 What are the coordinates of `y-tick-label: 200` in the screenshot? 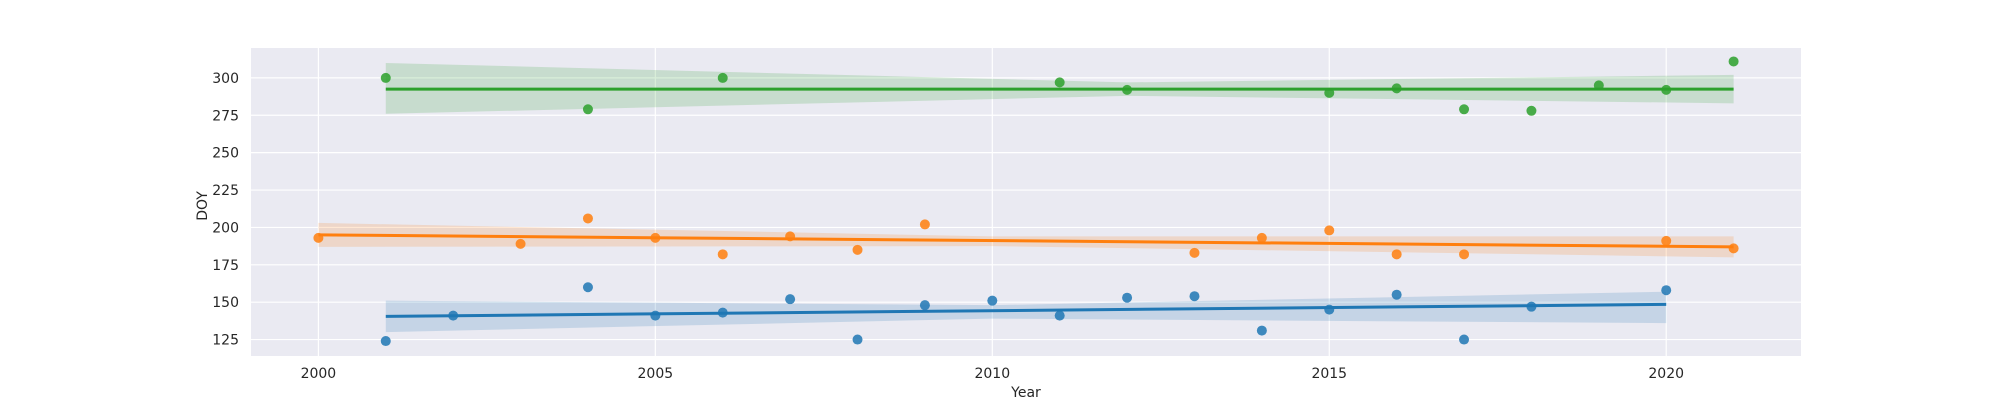 It's located at (225, 228).